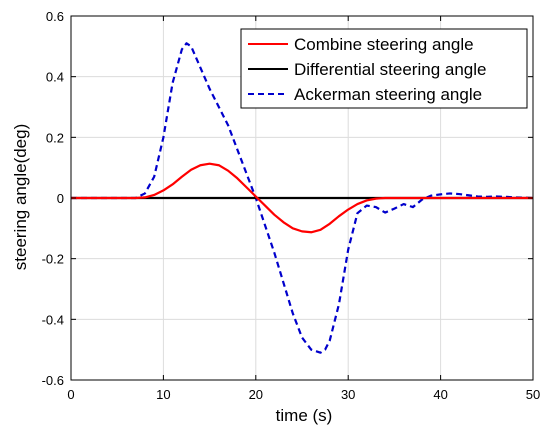  What do you see at coordinates (55, 77) in the screenshot?
I see `y-tick-label: 0.4` at bounding box center [55, 77].